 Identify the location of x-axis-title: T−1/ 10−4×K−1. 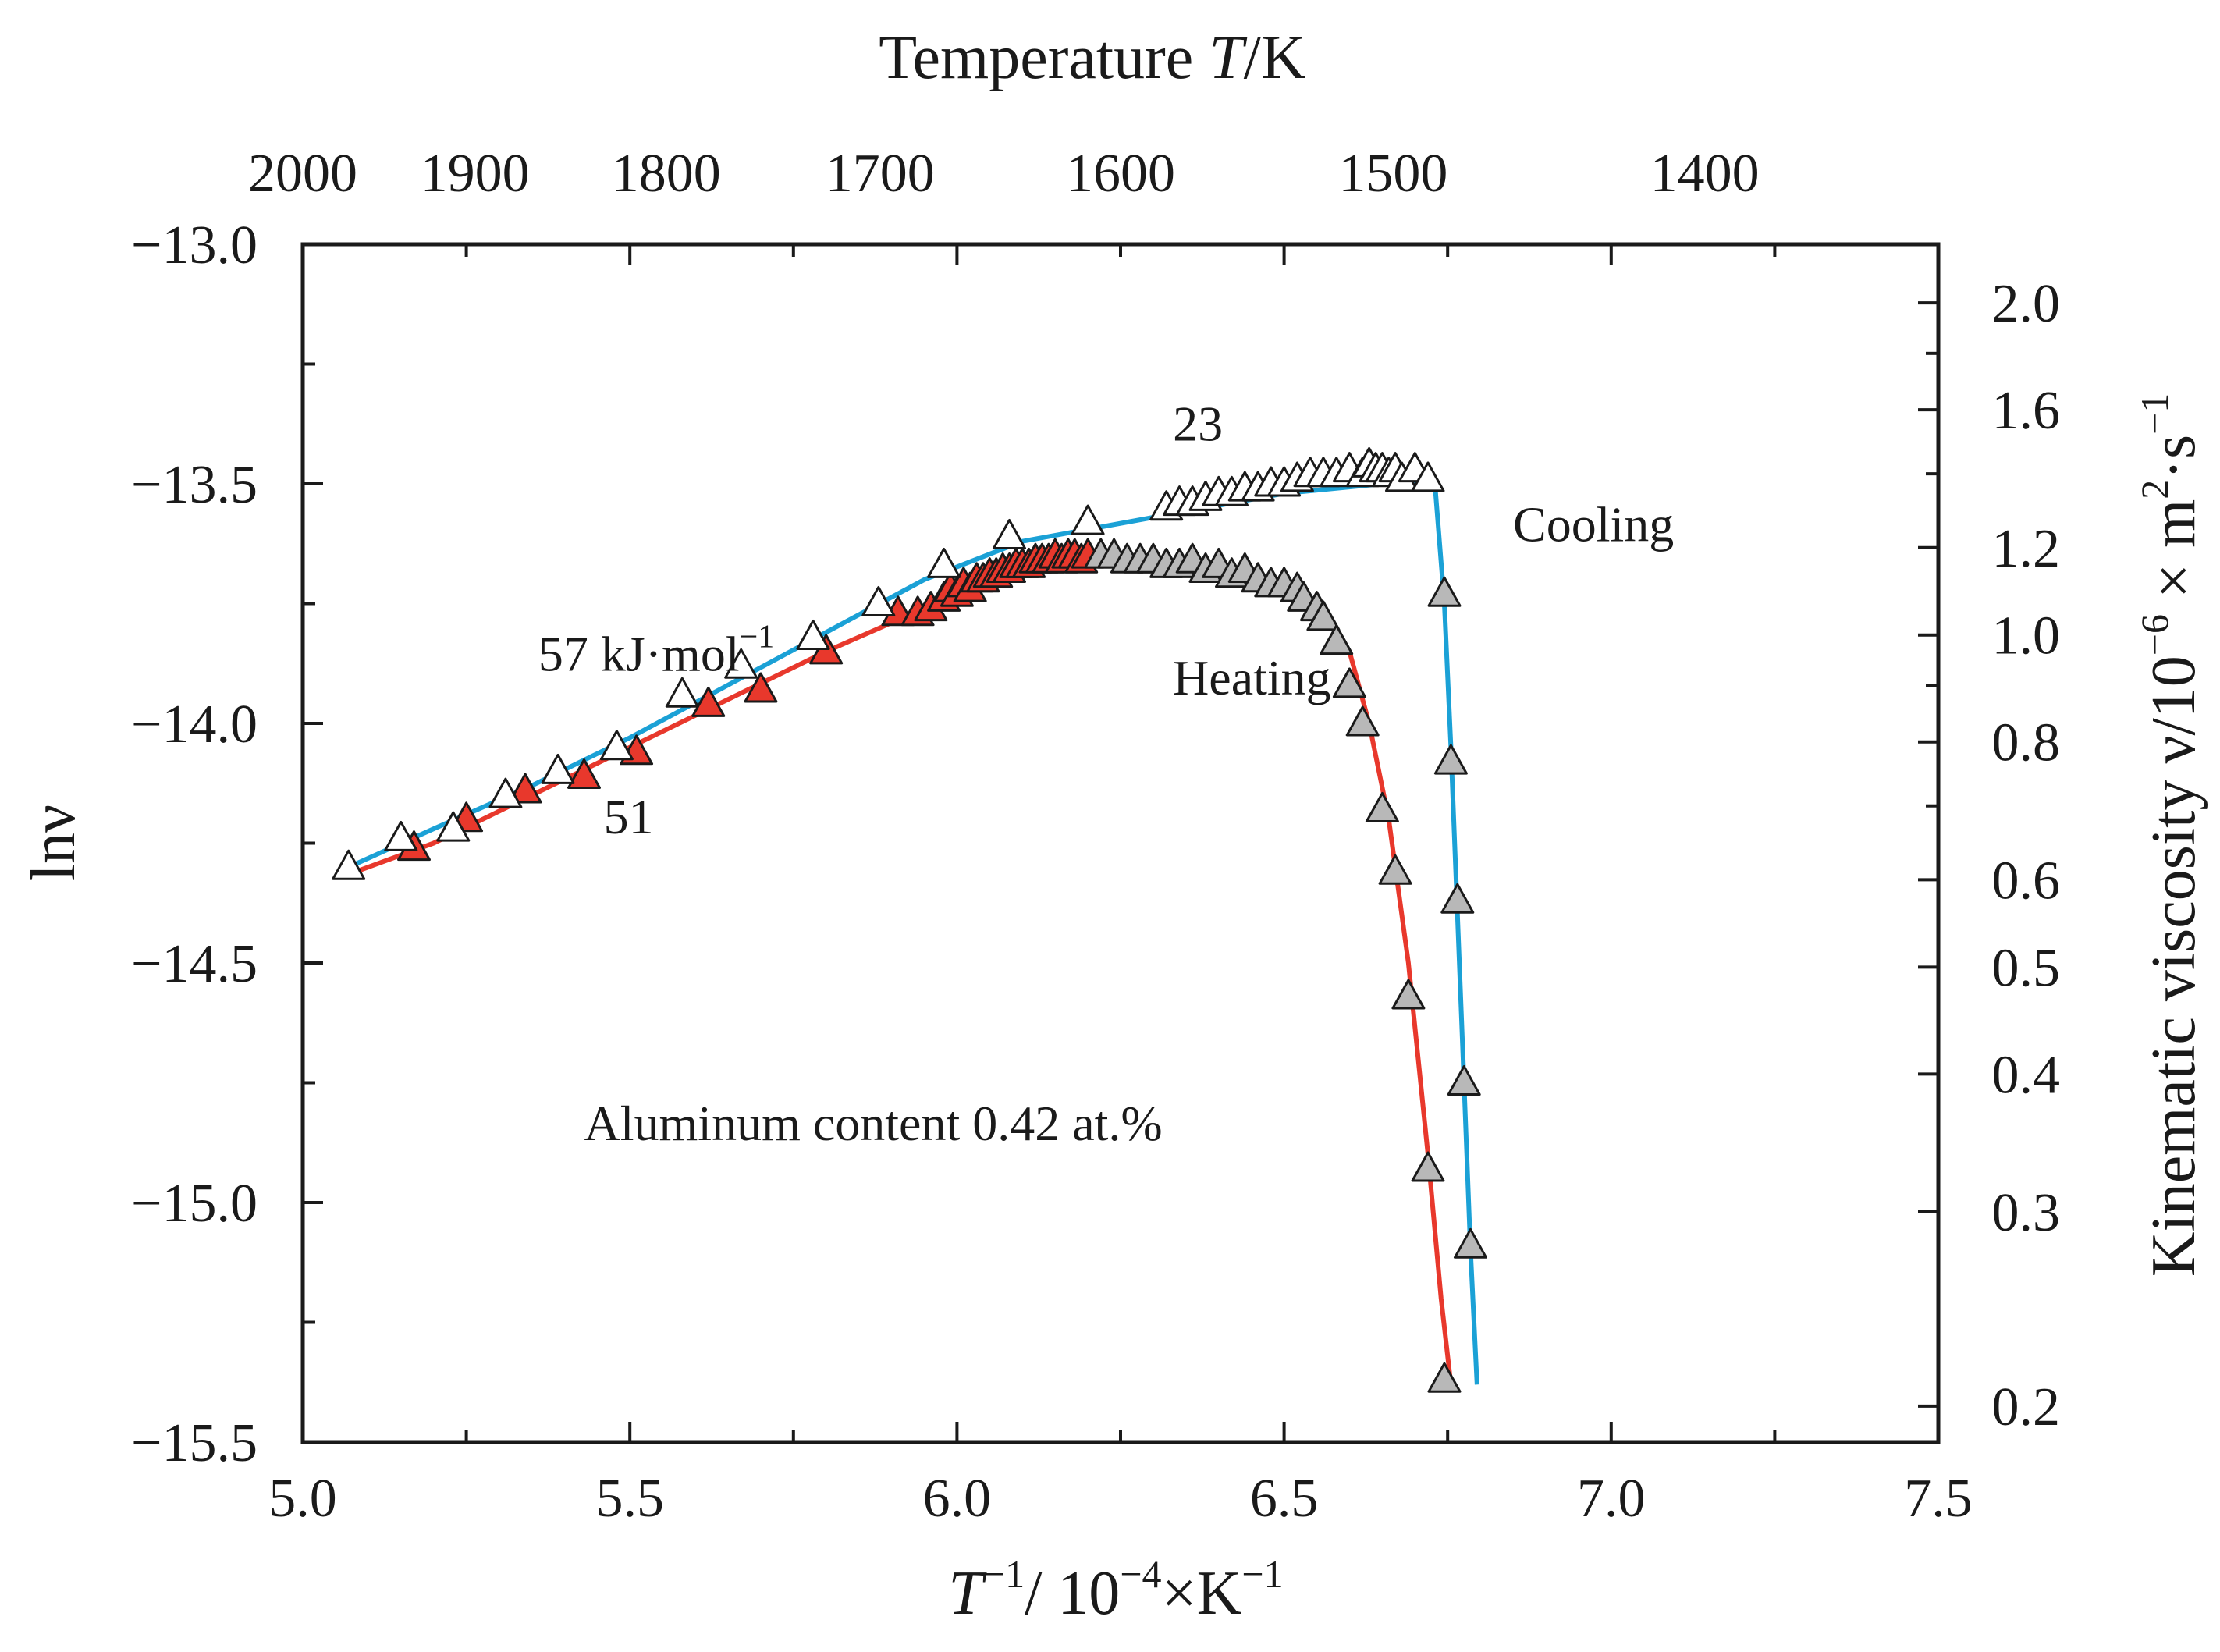
(1115, 1590).